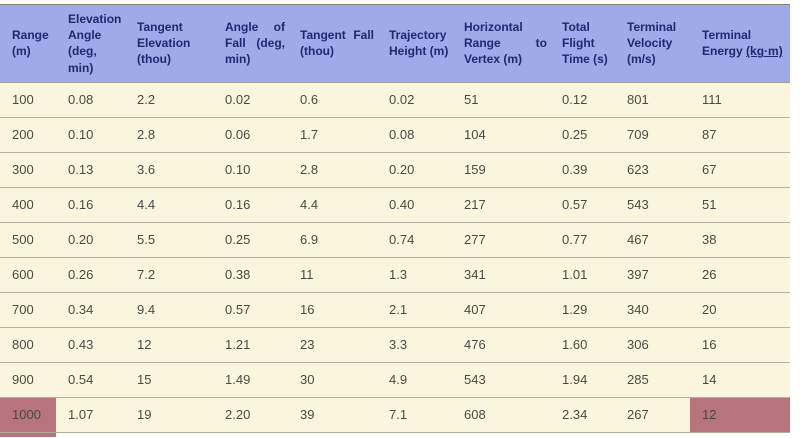  Describe the element at coordinates (90, 415) in the screenshot. I see `cell-elevation-angle: 1.07` at that location.